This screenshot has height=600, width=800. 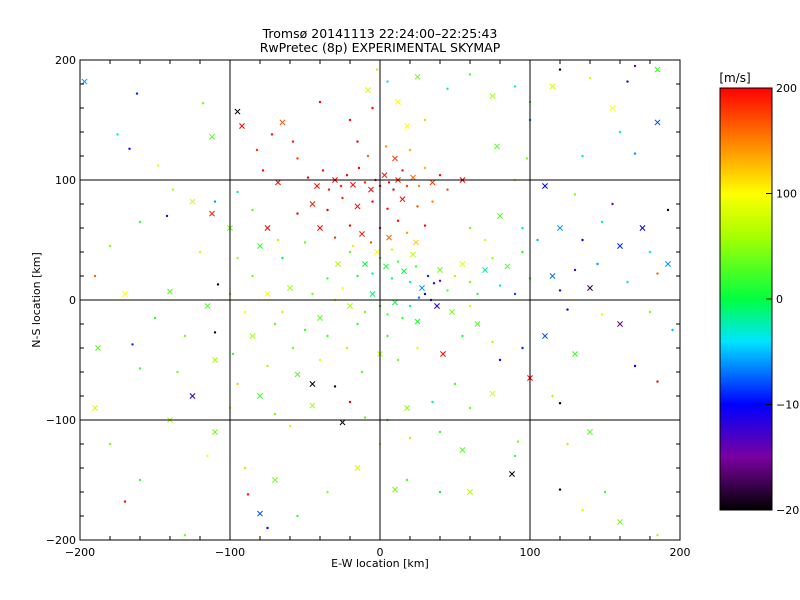 What do you see at coordinates (734, 78) in the screenshot?
I see `colorbar-unit-label: [m/s]` at bounding box center [734, 78].